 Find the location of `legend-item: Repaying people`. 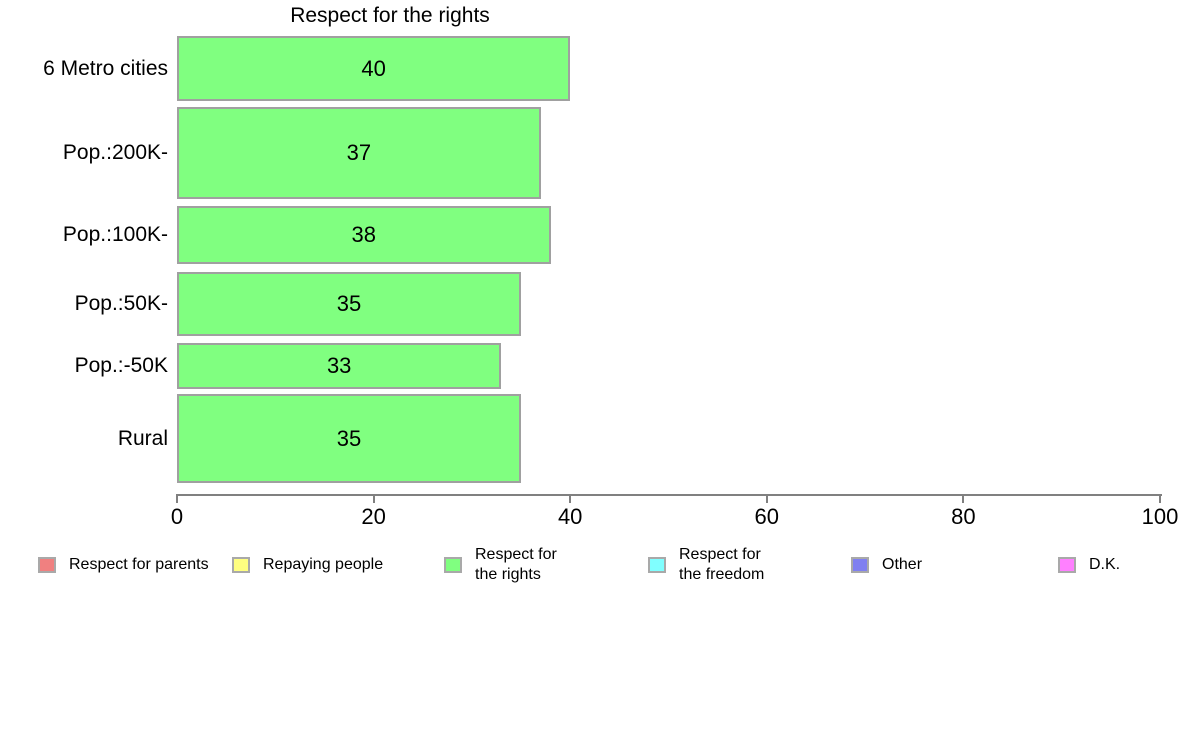

legend-item: Repaying people is located at coordinates (307, 565).